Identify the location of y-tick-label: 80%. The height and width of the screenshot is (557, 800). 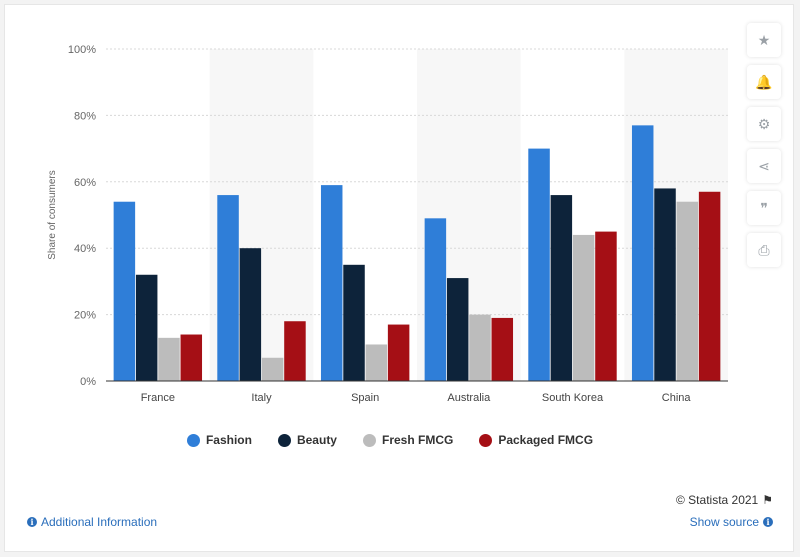
(85, 116).